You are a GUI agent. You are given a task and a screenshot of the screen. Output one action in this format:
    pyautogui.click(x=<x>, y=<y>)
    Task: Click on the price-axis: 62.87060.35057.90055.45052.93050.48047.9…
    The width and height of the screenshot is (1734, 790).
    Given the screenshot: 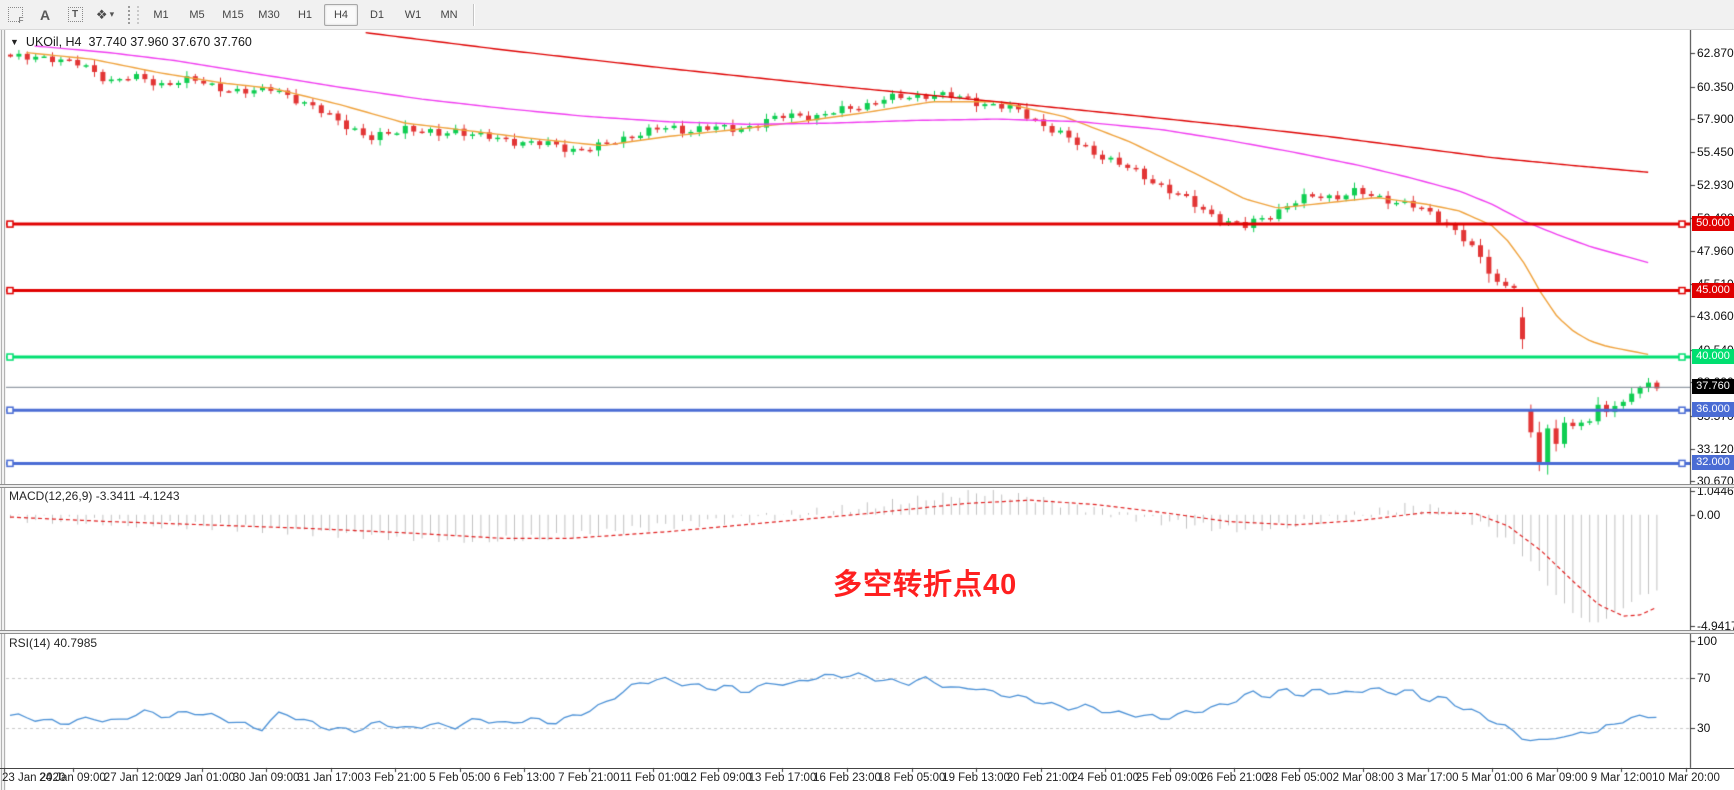 What is the action you would take?
    pyautogui.click(x=1712, y=399)
    